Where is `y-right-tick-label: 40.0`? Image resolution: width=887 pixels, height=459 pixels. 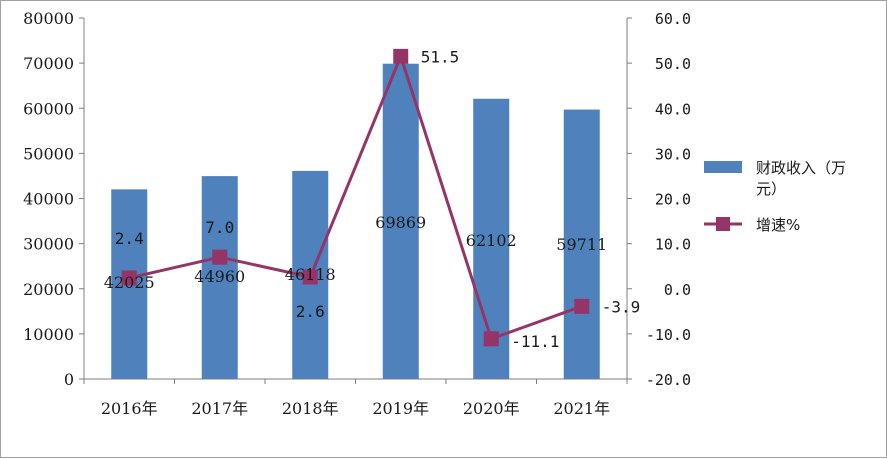 y-right-tick-label: 40.0 is located at coordinates (673, 109).